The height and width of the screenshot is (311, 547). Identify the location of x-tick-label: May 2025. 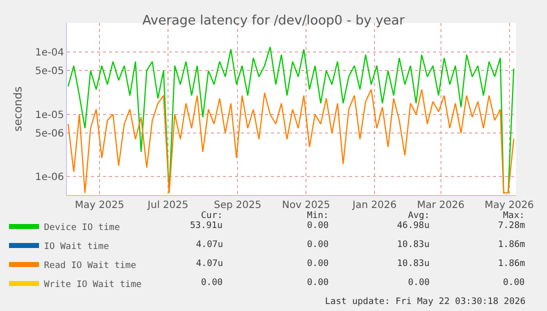
(99, 205).